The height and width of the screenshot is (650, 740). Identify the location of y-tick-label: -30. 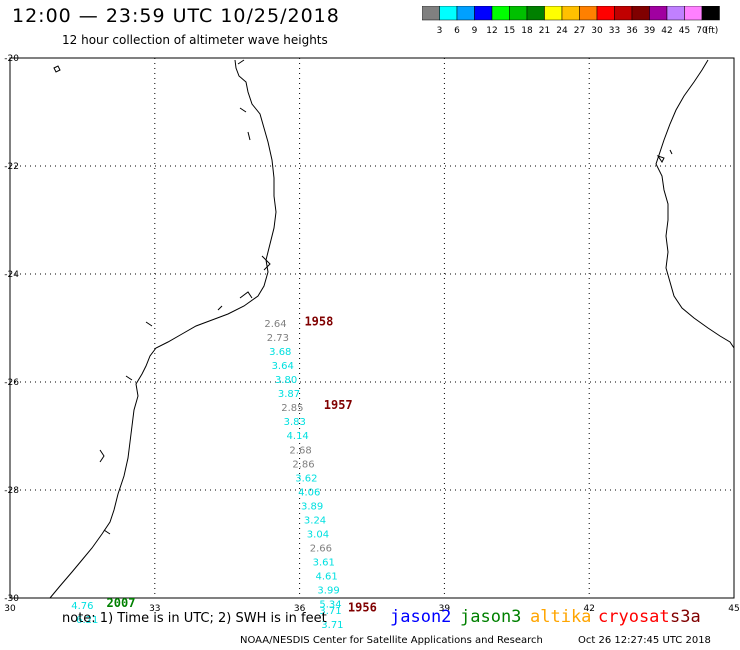
(11, 599).